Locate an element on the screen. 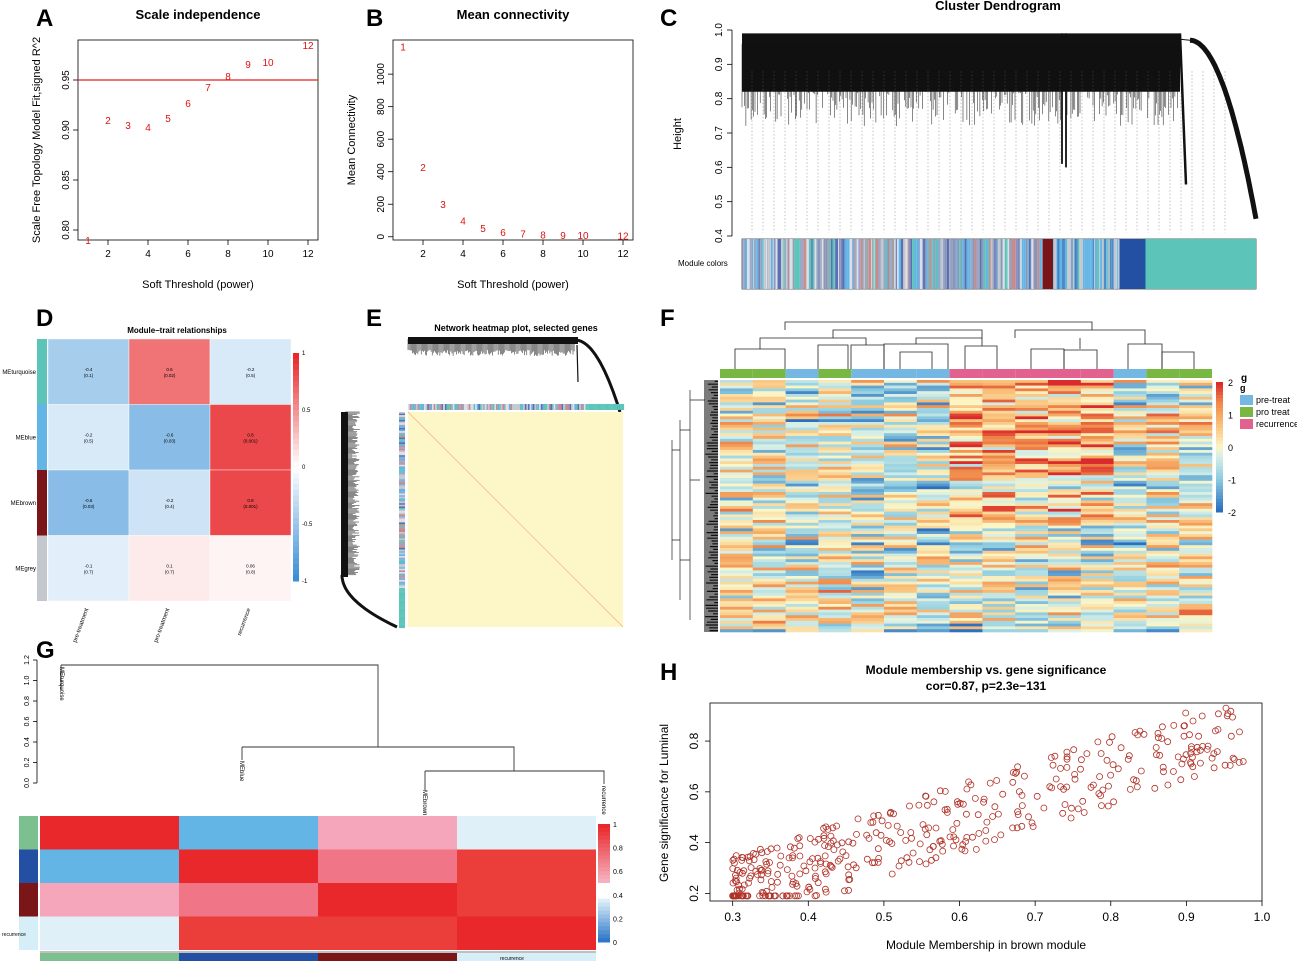 The width and height of the screenshot is (1297, 961). plot-frame is located at coordinates (198, 140).